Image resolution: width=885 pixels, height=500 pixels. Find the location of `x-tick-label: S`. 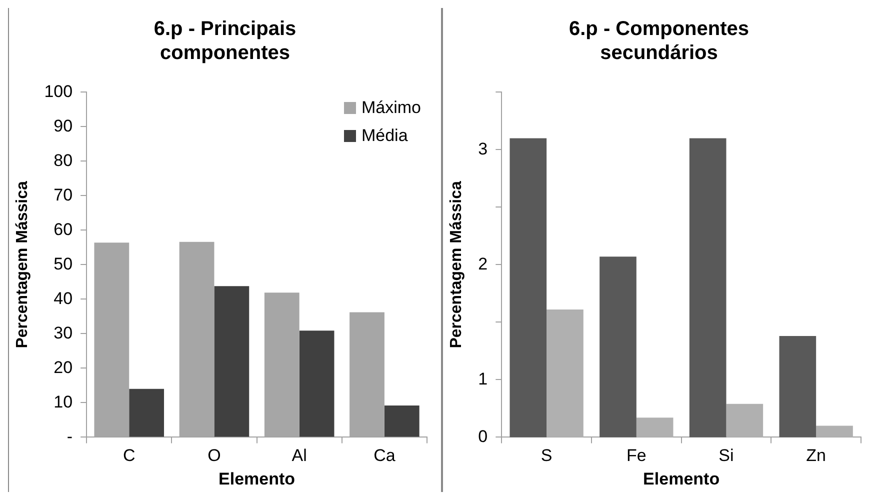

x-tick-label: S is located at coordinates (546, 456).